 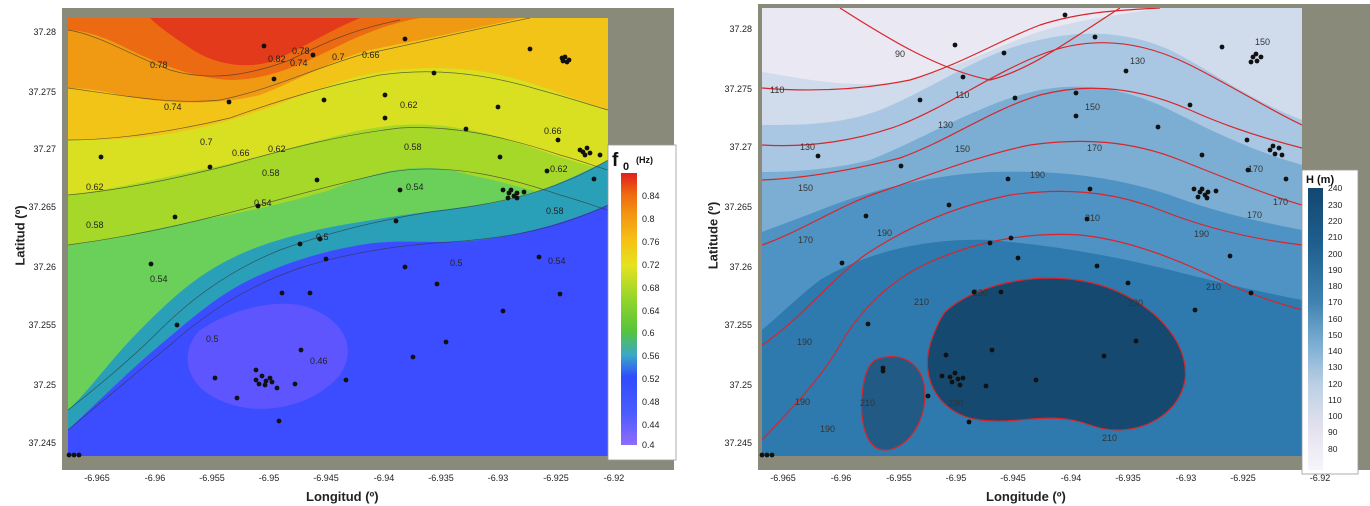 What do you see at coordinates (1335, 416) in the screenshot?
I see `depth-legend-label: 100` at bounding box center [1335, 416].